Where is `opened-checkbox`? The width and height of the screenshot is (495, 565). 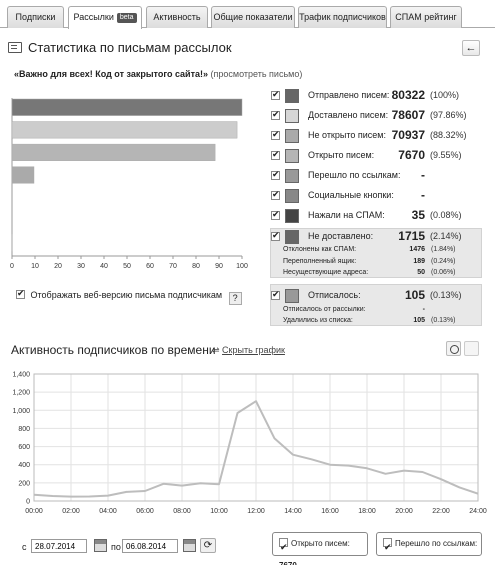 opened-checkbox is located at coordinates (283, 547).